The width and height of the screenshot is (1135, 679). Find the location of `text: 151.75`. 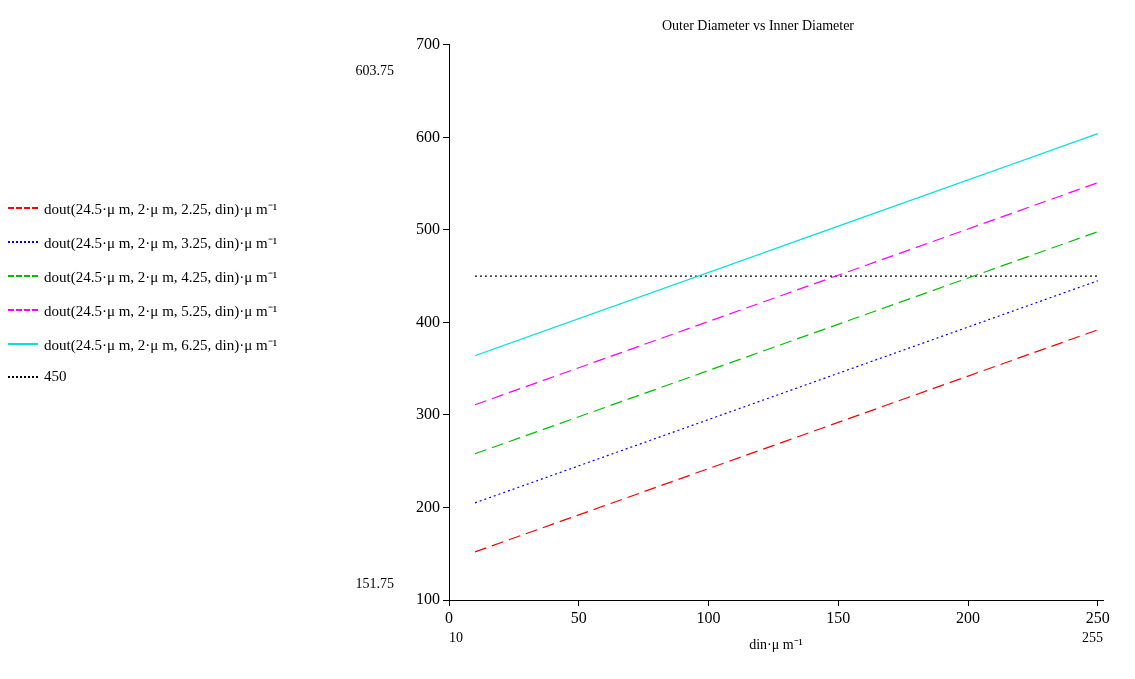

text: 151.75 is located at coordinates (374, 583).